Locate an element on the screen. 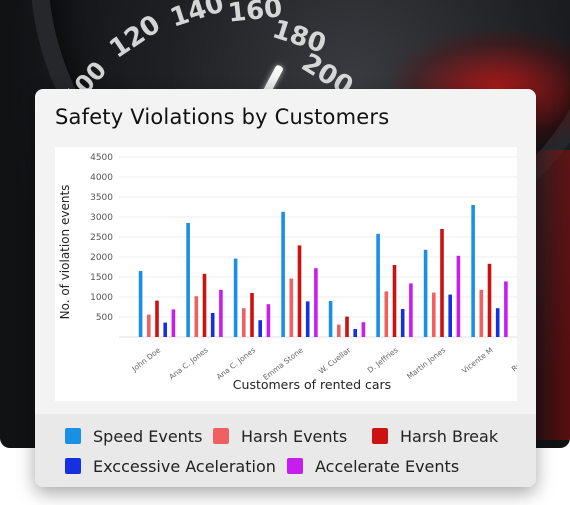  legend-item-excessive-acceleration: Exccessive Aceleration is located at coordinates (170, 466).